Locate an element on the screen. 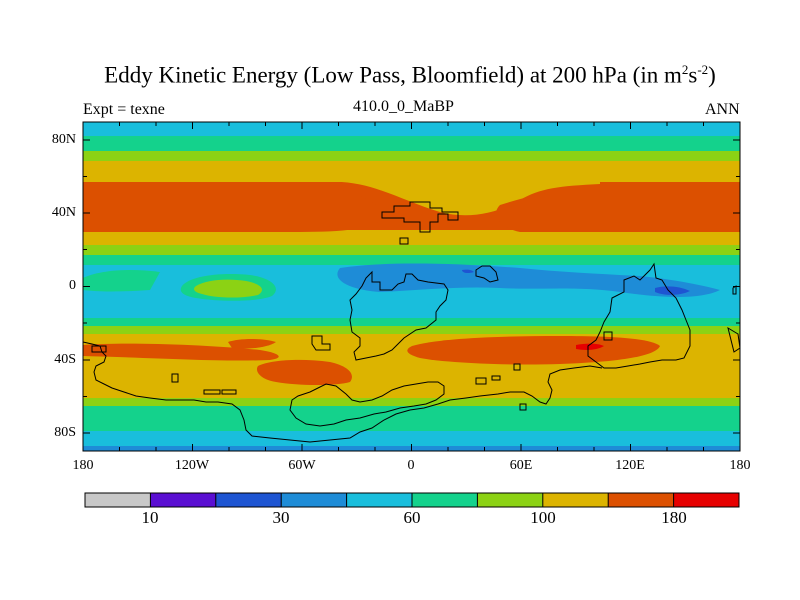 This screenshot has height=600, width=800. band-south-trop is located at coordinates (411, 323).